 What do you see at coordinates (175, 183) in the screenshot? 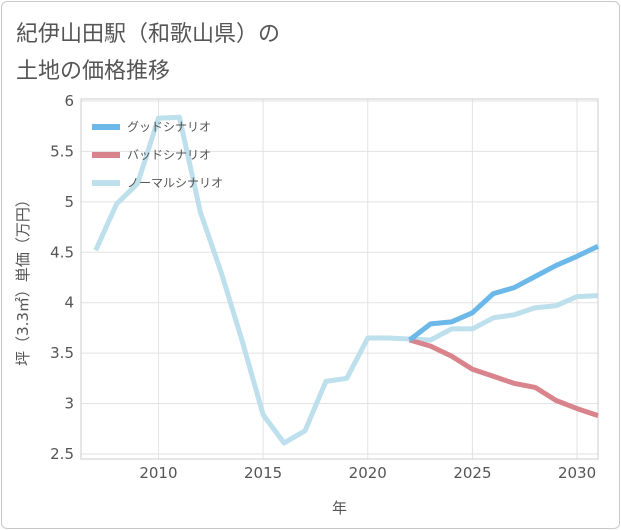
I see `legend-label-2: ノーマルシナリオ` at bounding box center [175, 183].